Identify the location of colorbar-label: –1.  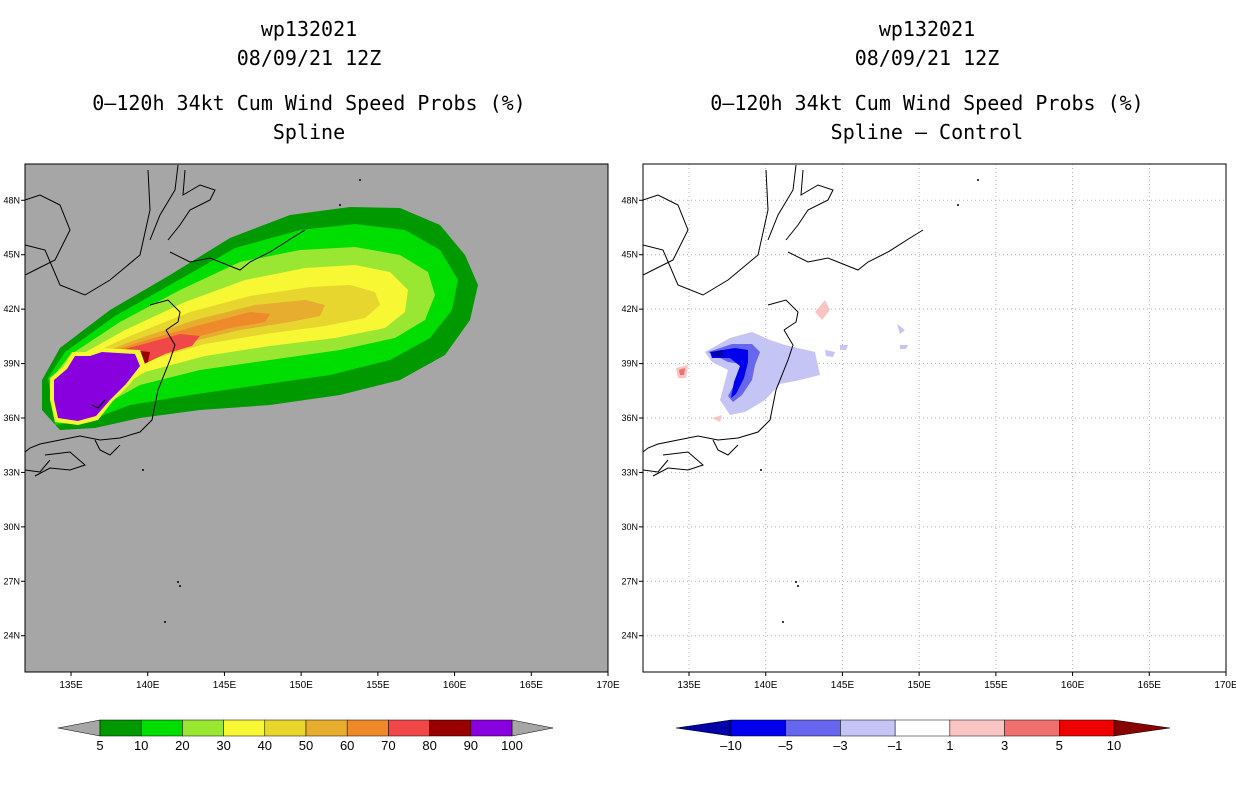
(895, 745).